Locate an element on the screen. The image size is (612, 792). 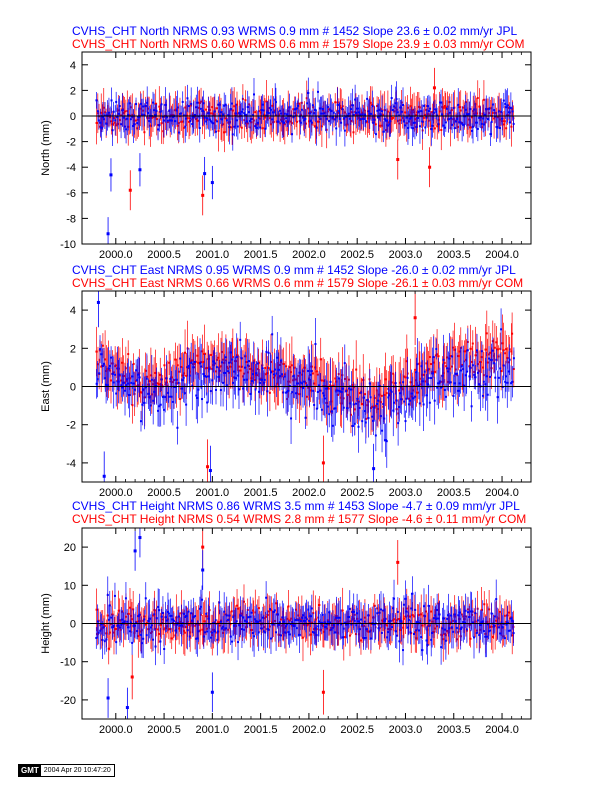
y-axis-label: North (mm) is located at coordinates (46, 148).